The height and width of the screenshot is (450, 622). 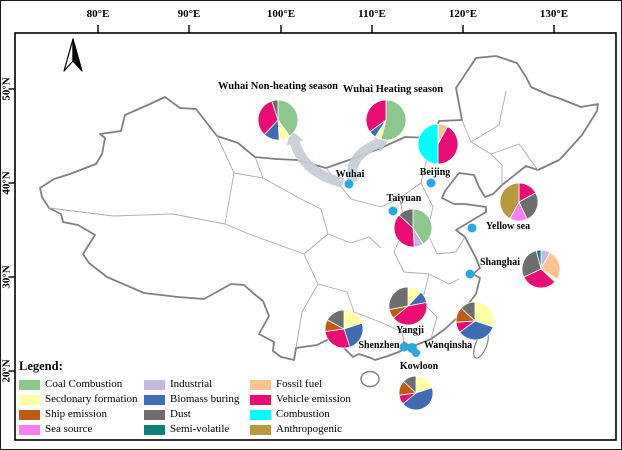 I want to click on pie-yangji, so click(x=408, y=306).